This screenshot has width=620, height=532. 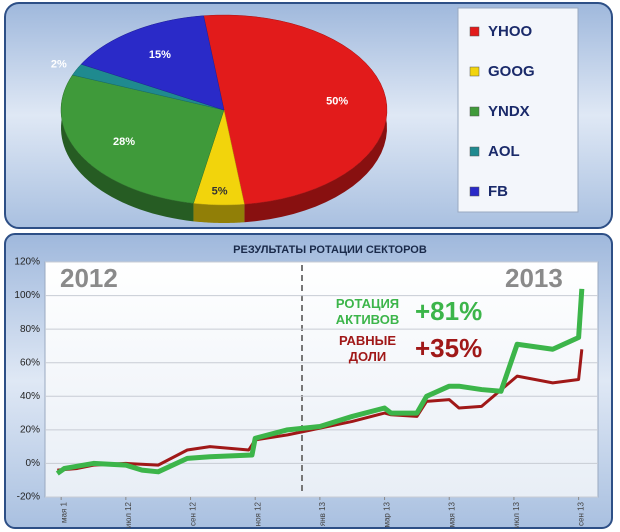 What do you see at coordinates (498, 191) in the screenshot?
I see `legend-label: FB` at bounding box center [498, 191].